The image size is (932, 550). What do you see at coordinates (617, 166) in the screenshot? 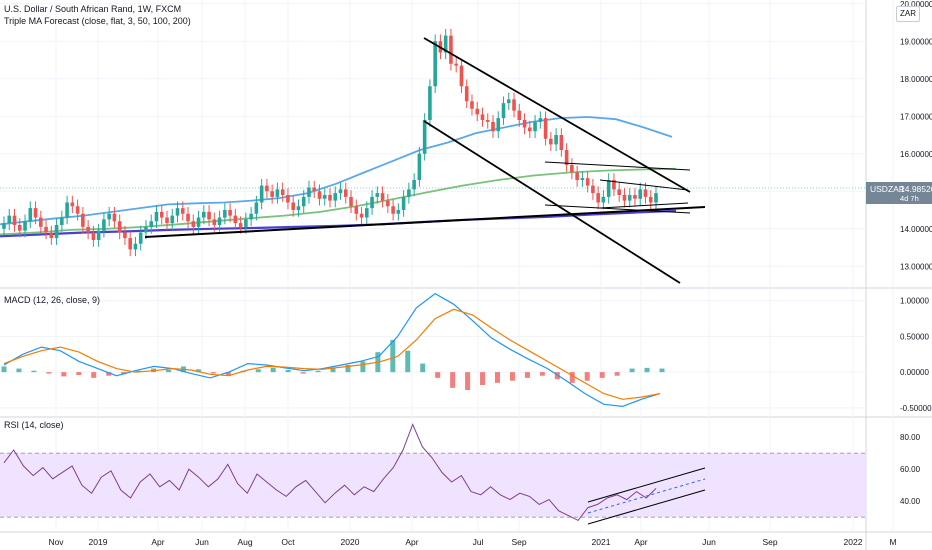
I see `range-top-line` at bounding box center [617, 166].